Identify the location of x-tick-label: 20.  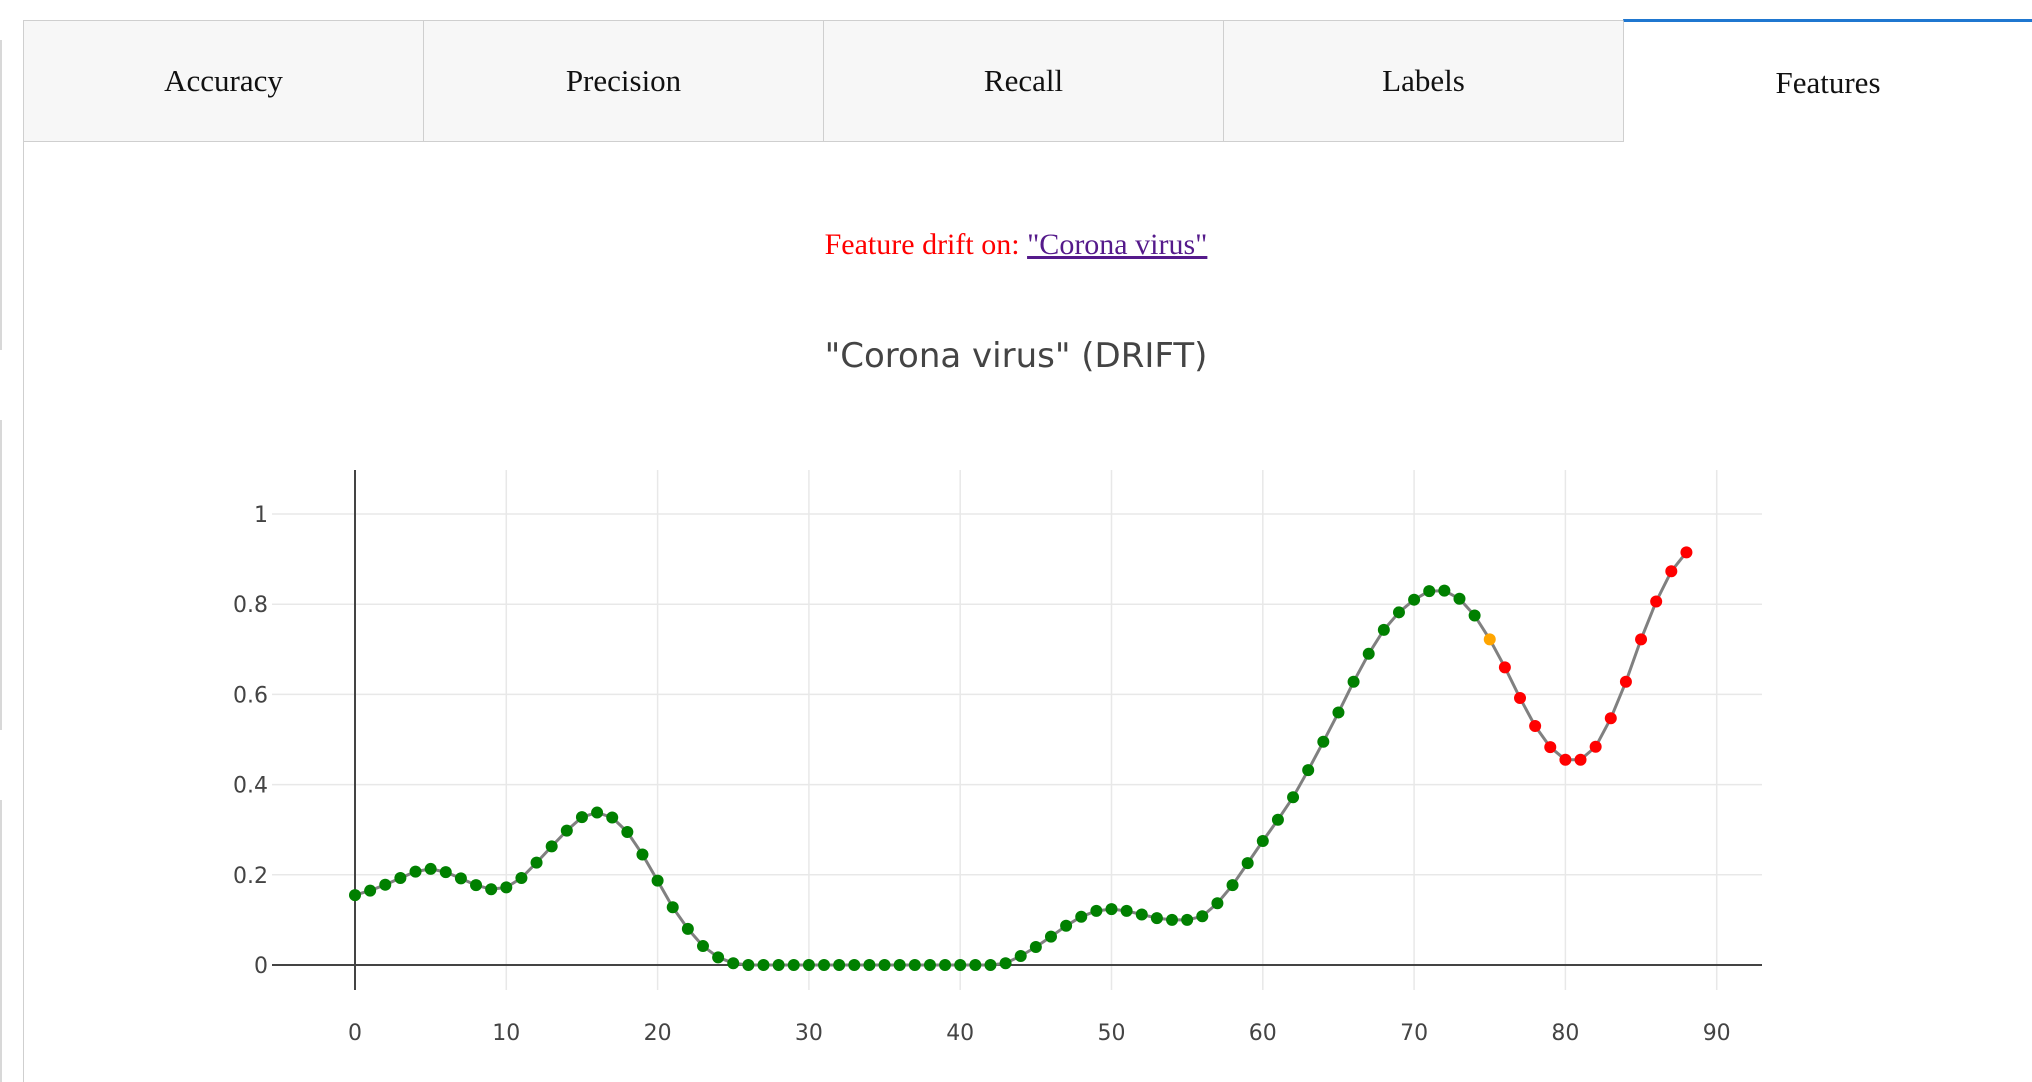
(658, 1033).